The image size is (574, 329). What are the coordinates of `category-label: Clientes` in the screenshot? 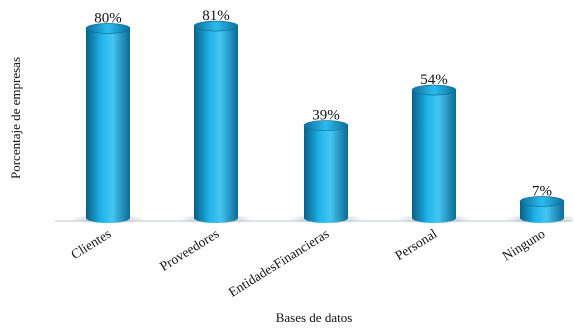 It's located at (90, 244).